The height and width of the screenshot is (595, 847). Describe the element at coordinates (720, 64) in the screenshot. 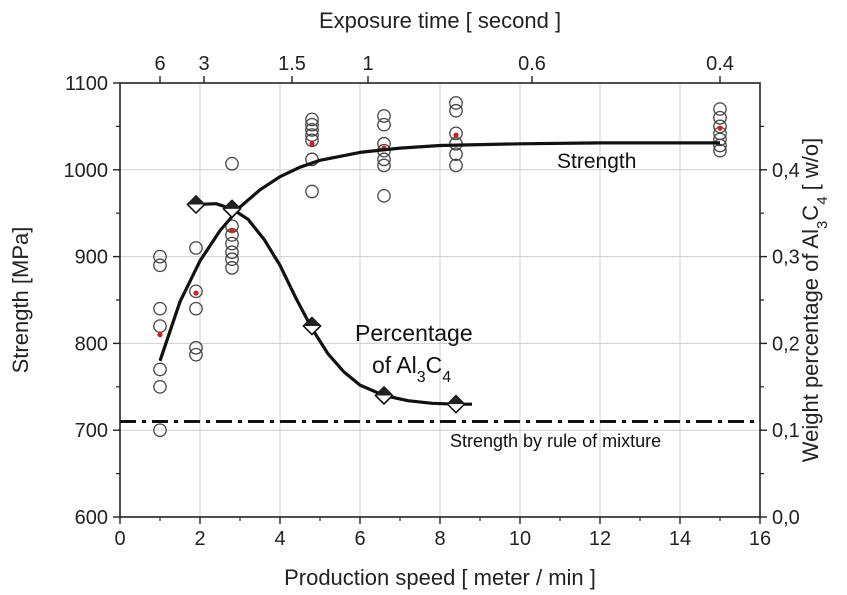

I see `top-tick-label: 0.4` at that location.